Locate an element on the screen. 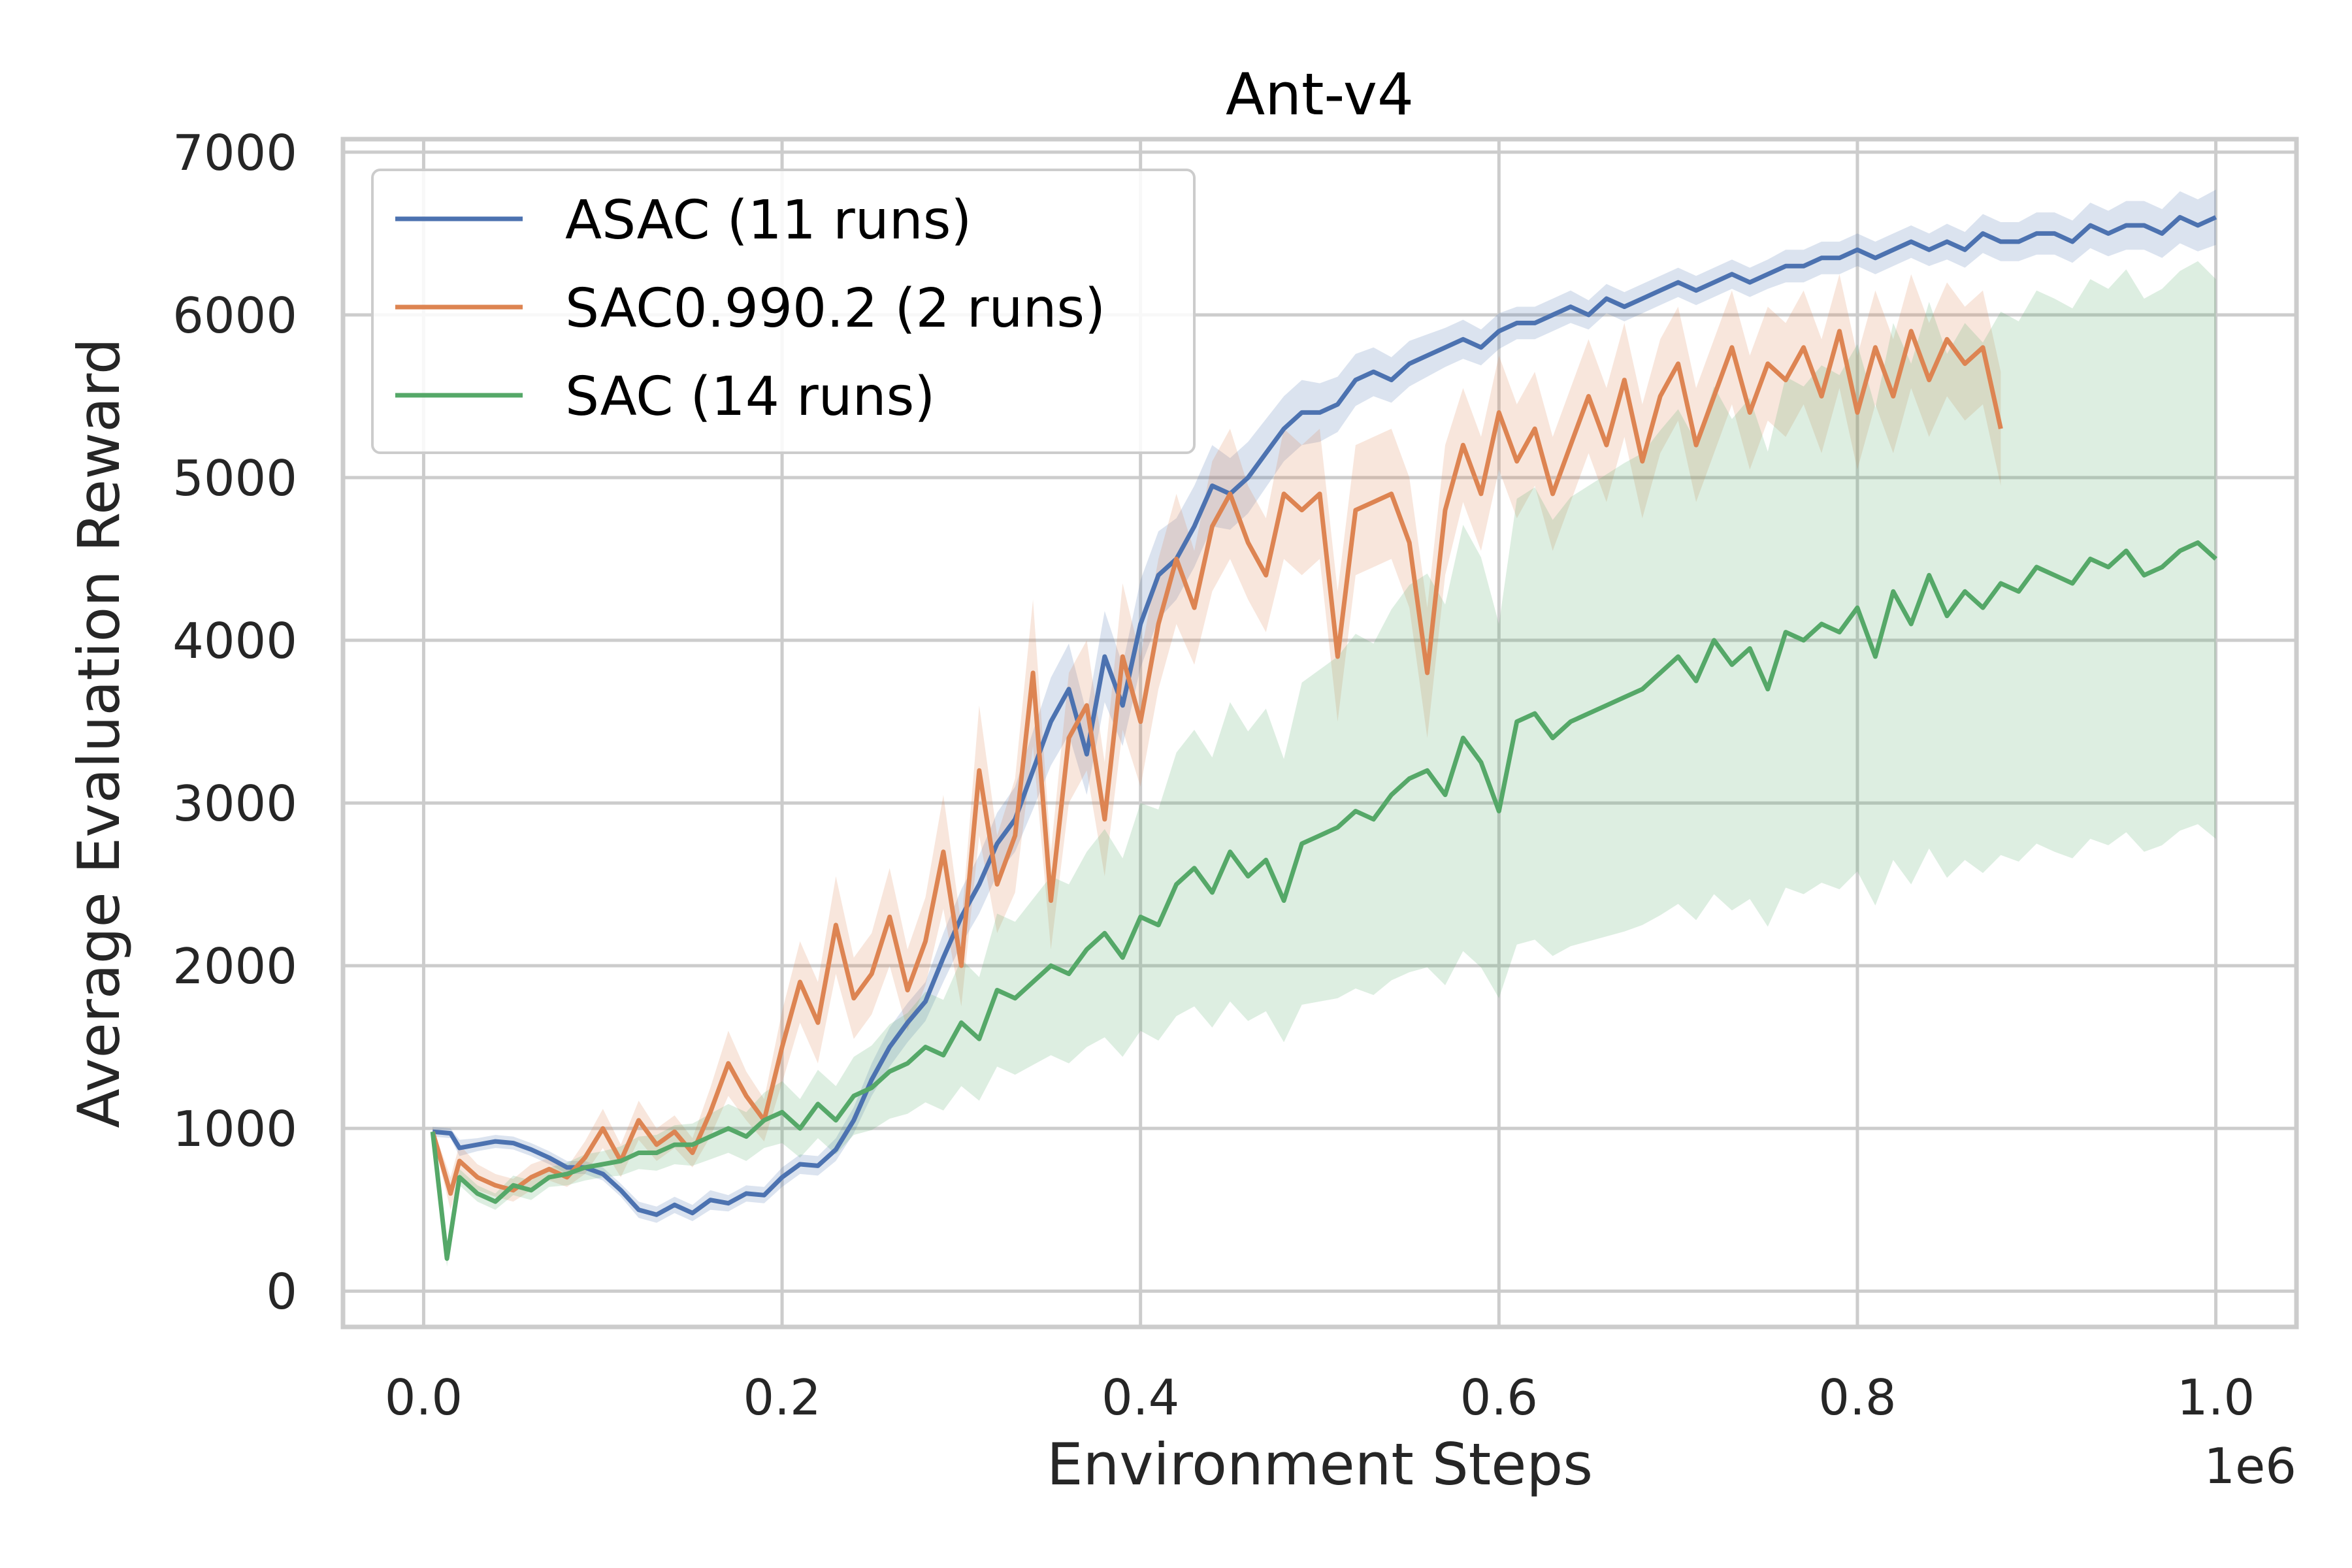 The height and width of the screenshot is (1568, 2352). x-offset-label: 1e6 is located at coordinates (2250, 1466).